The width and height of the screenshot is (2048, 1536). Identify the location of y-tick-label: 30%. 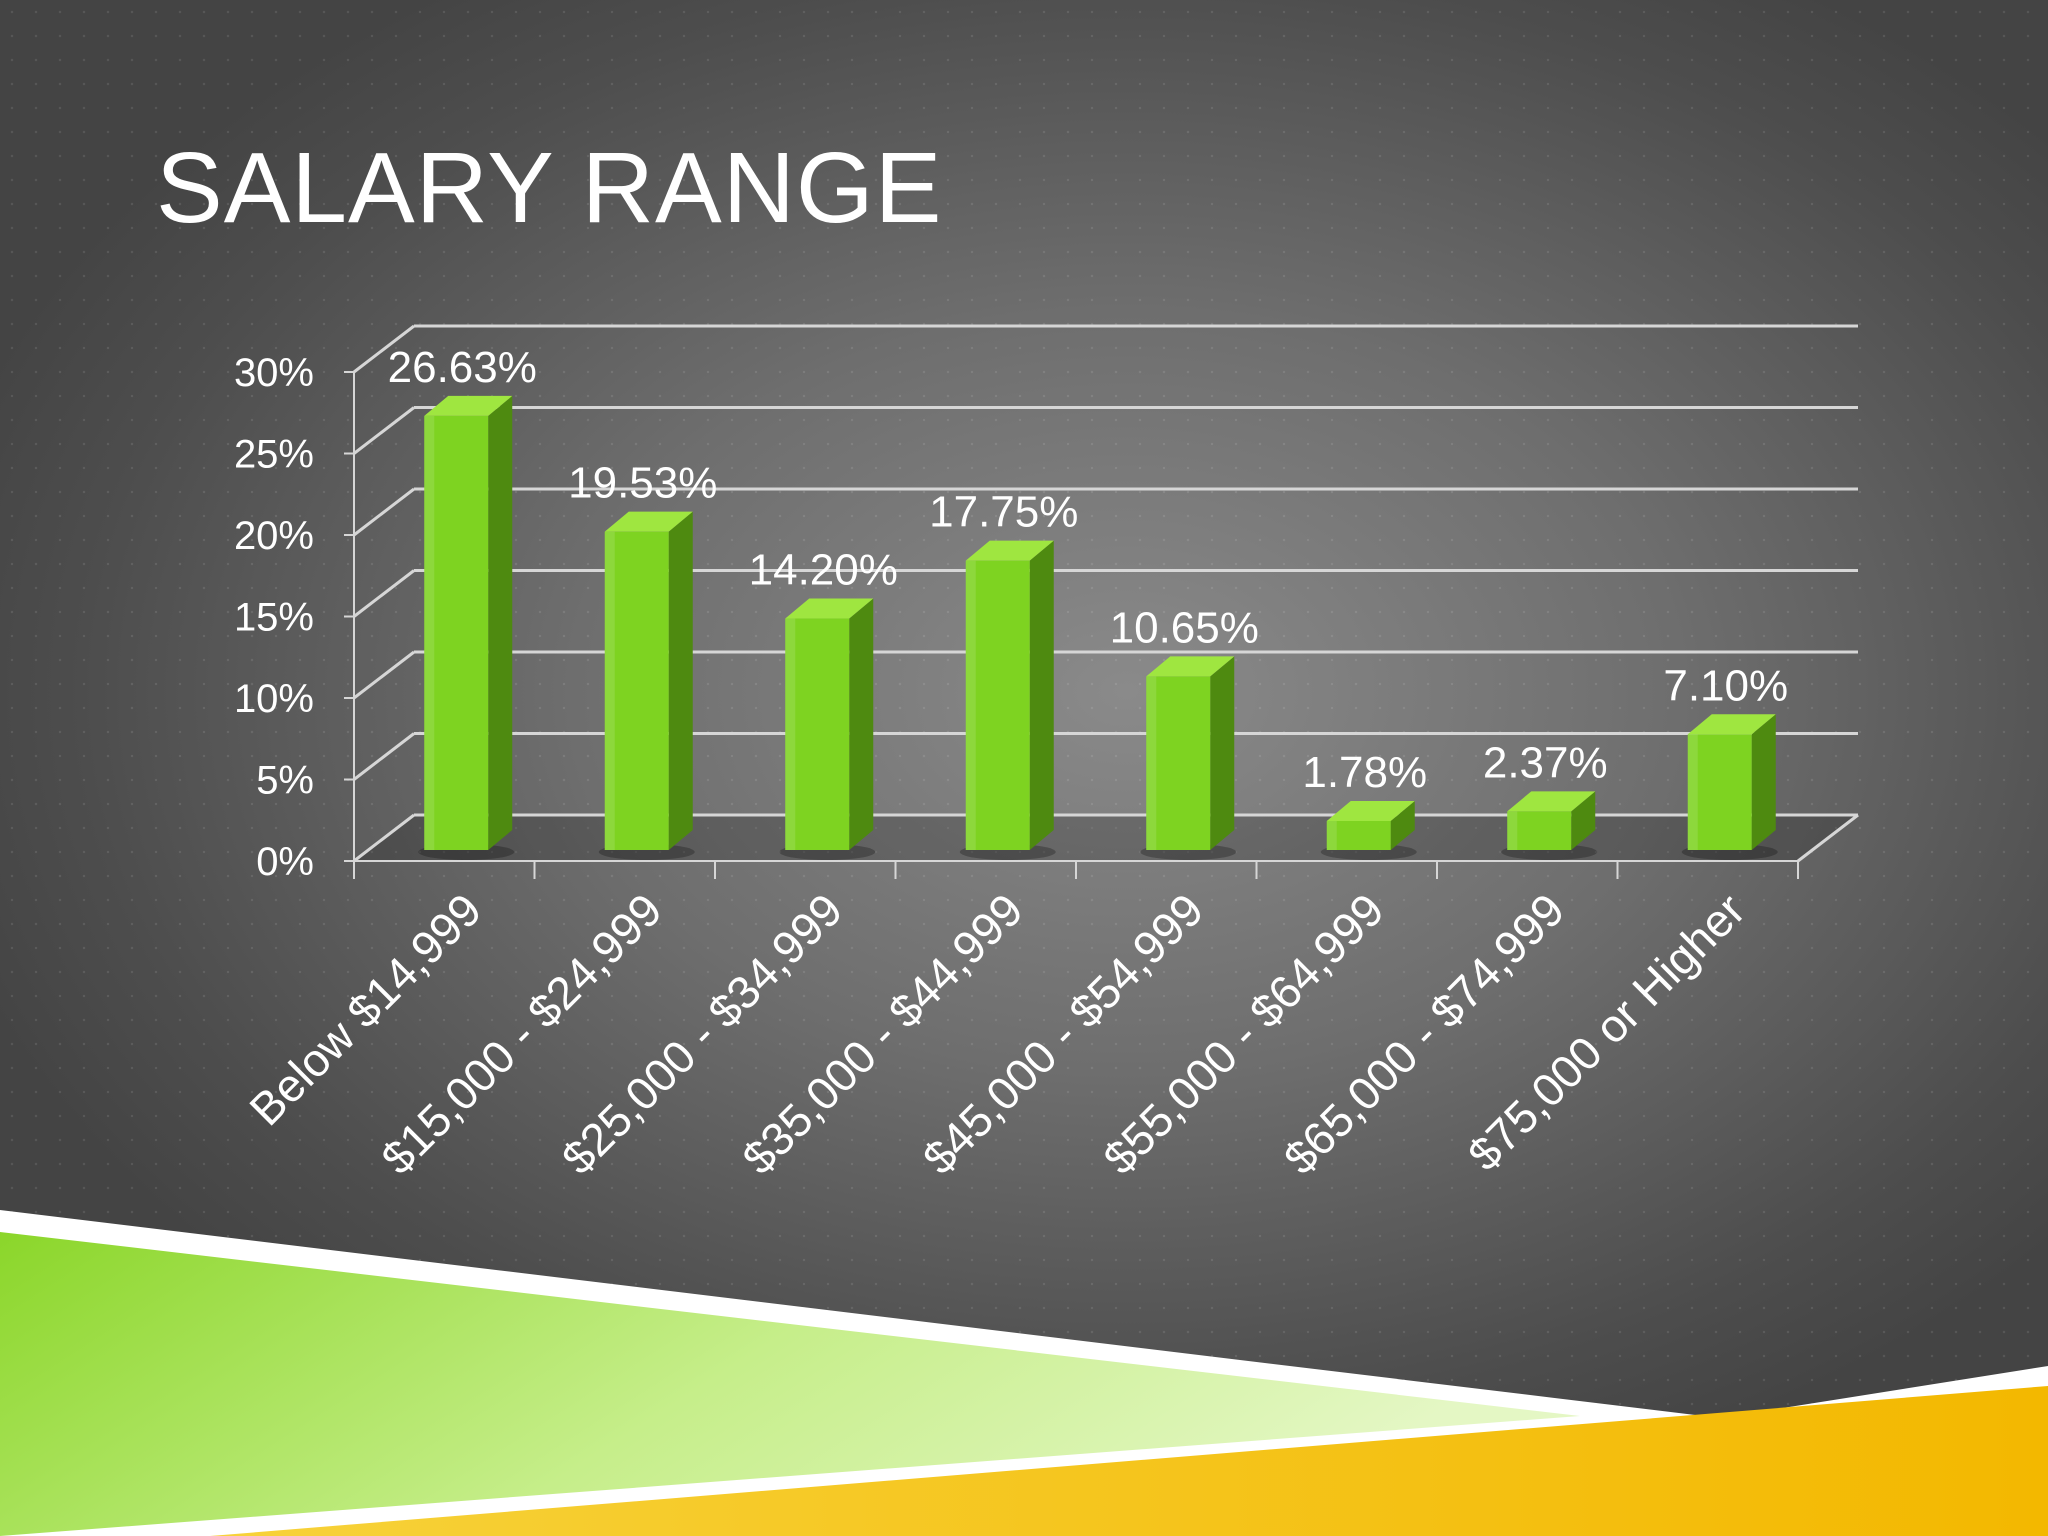
(274, 373).